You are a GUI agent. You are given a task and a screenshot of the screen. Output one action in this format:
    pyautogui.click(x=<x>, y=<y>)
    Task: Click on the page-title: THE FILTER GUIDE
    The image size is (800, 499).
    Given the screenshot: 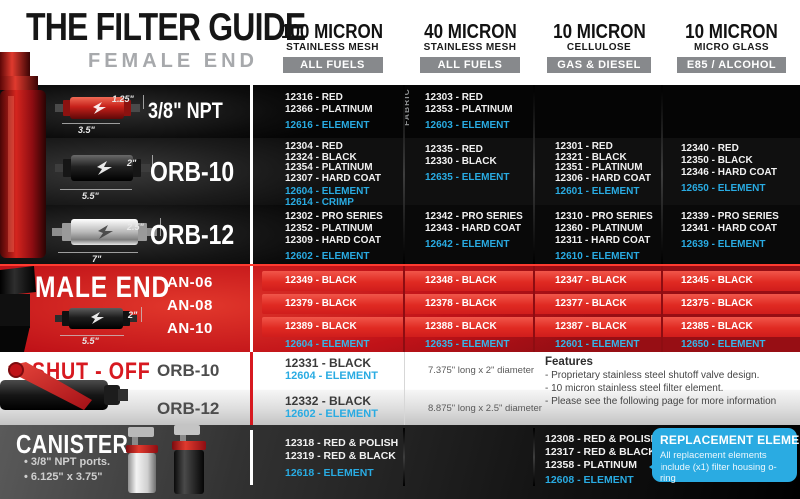 What is the action you would take?
    pyautogui.click(x=166, y=27)
    